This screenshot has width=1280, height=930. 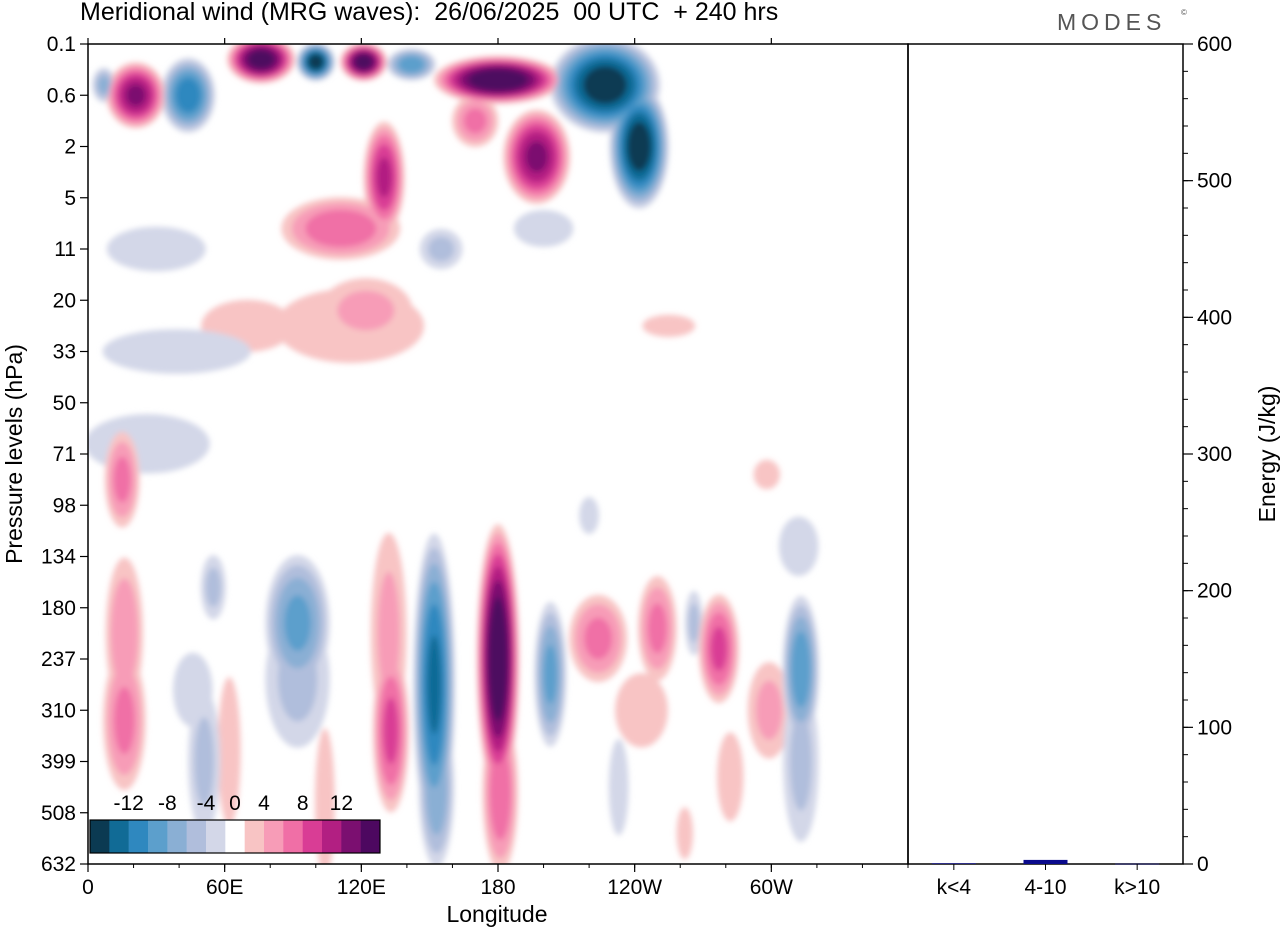 What do you see at coordinates (70, 198) in the screenshot?
I see `y-tick-label: 5` at bounding box center [70, 198].